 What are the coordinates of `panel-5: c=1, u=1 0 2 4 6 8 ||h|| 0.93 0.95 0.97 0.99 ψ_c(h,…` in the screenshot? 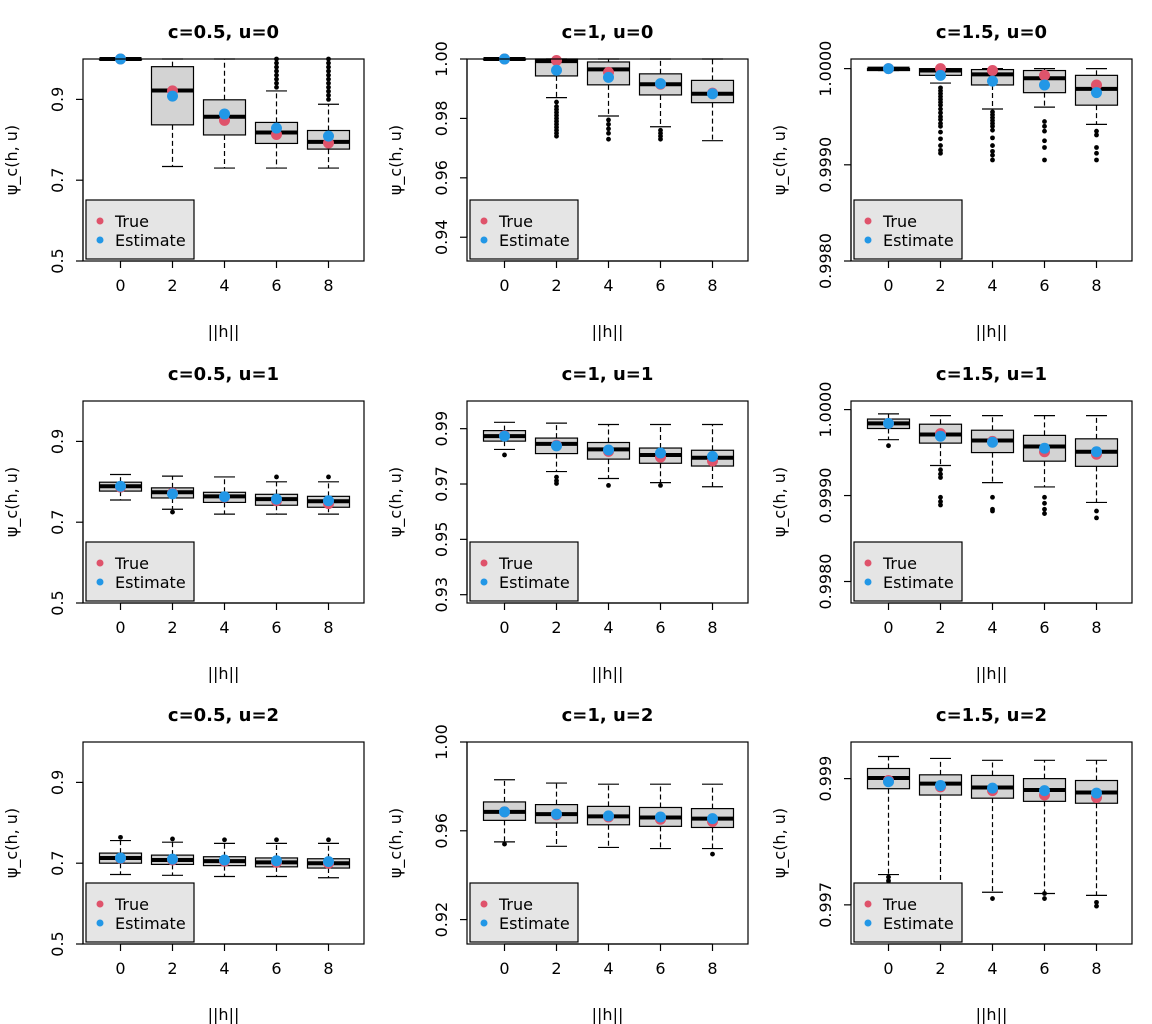 It's located at (567, 523).